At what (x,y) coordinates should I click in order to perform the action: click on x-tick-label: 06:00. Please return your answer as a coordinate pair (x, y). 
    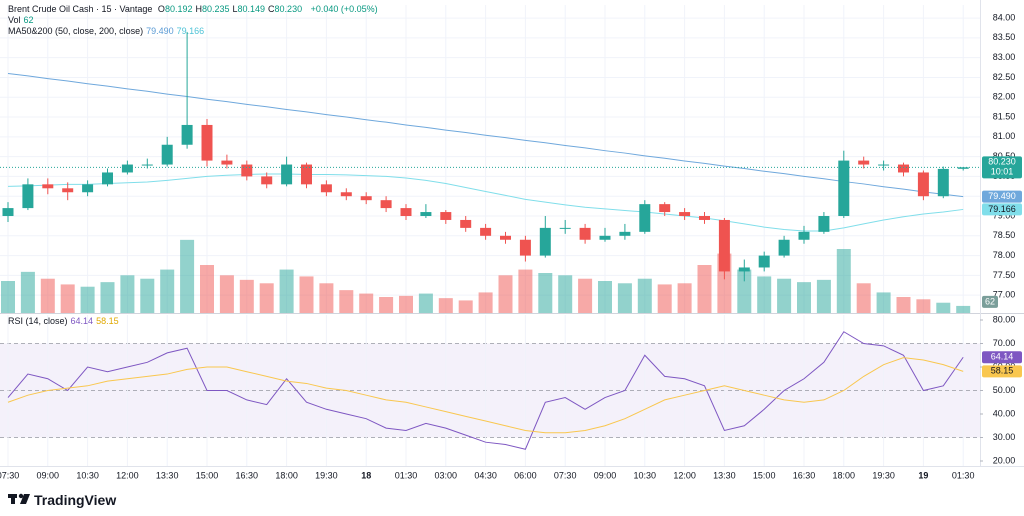
    Looking at the image, I should click on (525, 475).